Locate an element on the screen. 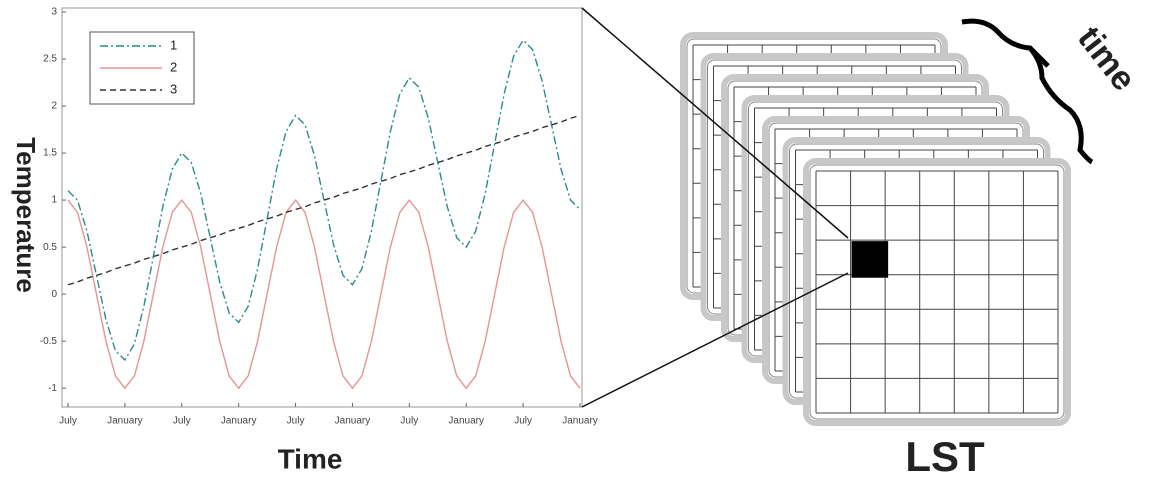 This screenshot has height=480, width=1156. y-tick-label: 1 is located at coordinates (54, 200).